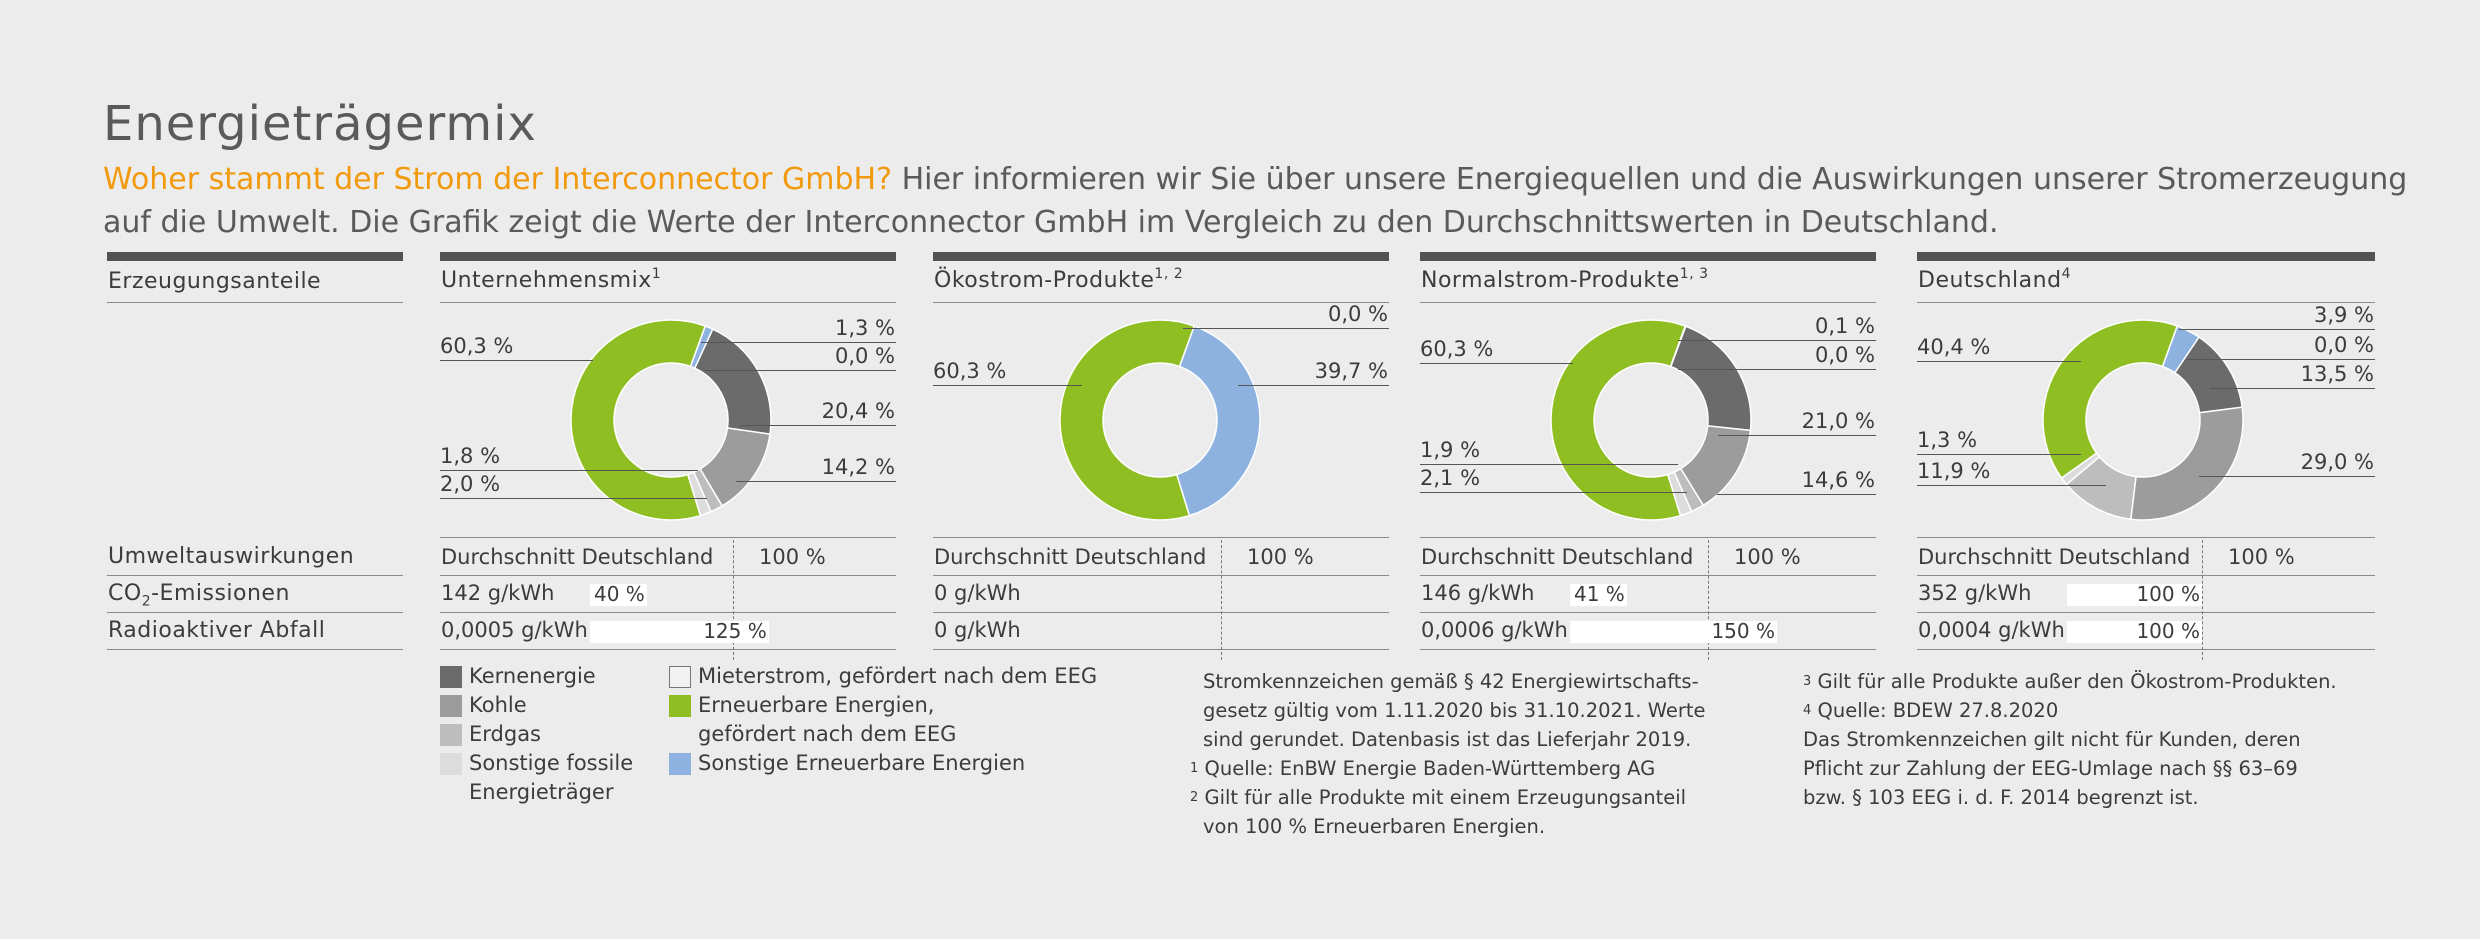 This screenshot has height=939, width=2480. I want to click on waste-percent: 100 %, so click(2168, 631).